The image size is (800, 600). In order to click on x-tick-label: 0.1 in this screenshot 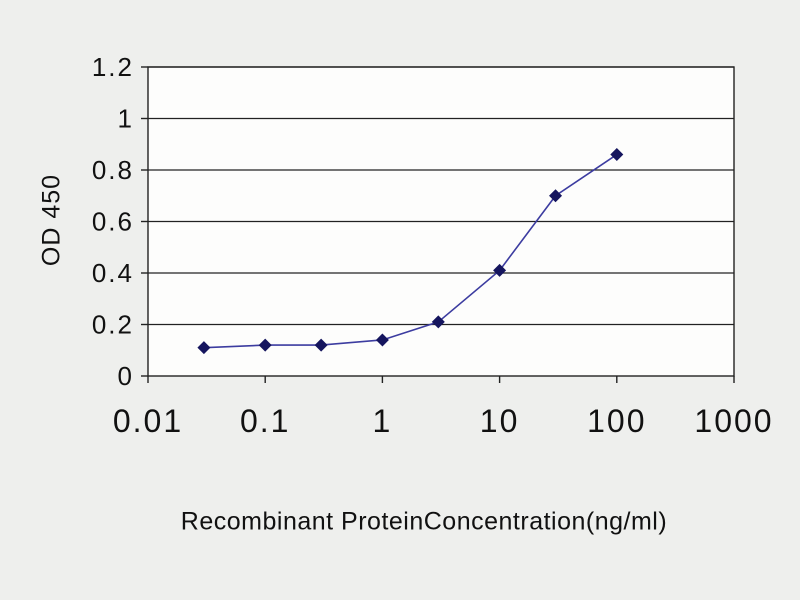, I will do `click(265, 421)`.